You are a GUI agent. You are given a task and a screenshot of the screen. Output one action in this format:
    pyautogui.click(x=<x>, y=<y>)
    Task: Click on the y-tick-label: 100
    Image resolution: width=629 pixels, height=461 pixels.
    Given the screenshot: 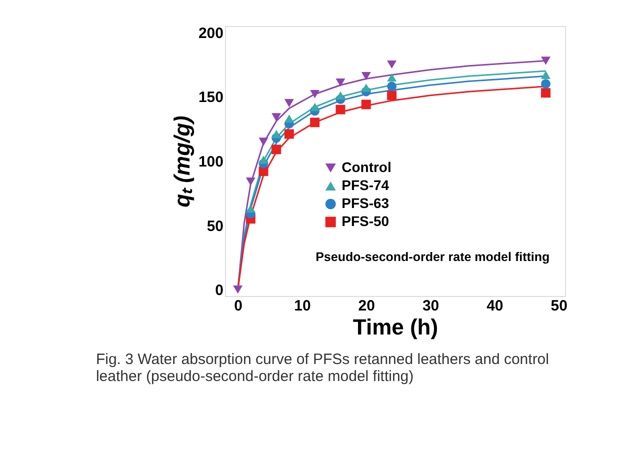 What is the action you would take?
    pyautogui.click(x=211, y=162)
    